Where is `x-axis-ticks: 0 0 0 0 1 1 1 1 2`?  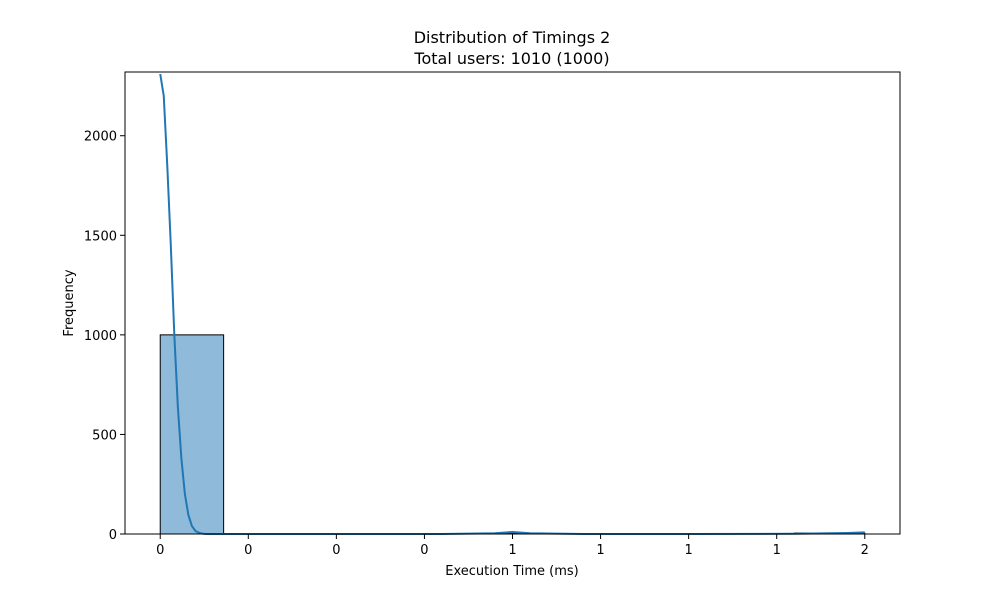
x-axis-ticks: 0 0 0 0 1 1 1 1 2 is located at coordinates (512, 546).